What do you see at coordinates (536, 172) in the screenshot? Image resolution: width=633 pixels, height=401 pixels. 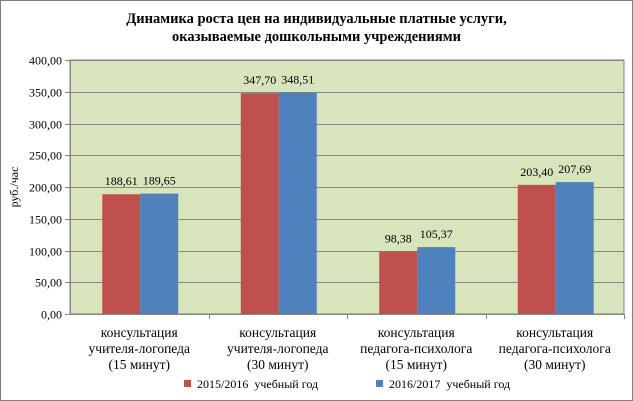 I see `data-label: 203,40` at bounding box center [536, 172].